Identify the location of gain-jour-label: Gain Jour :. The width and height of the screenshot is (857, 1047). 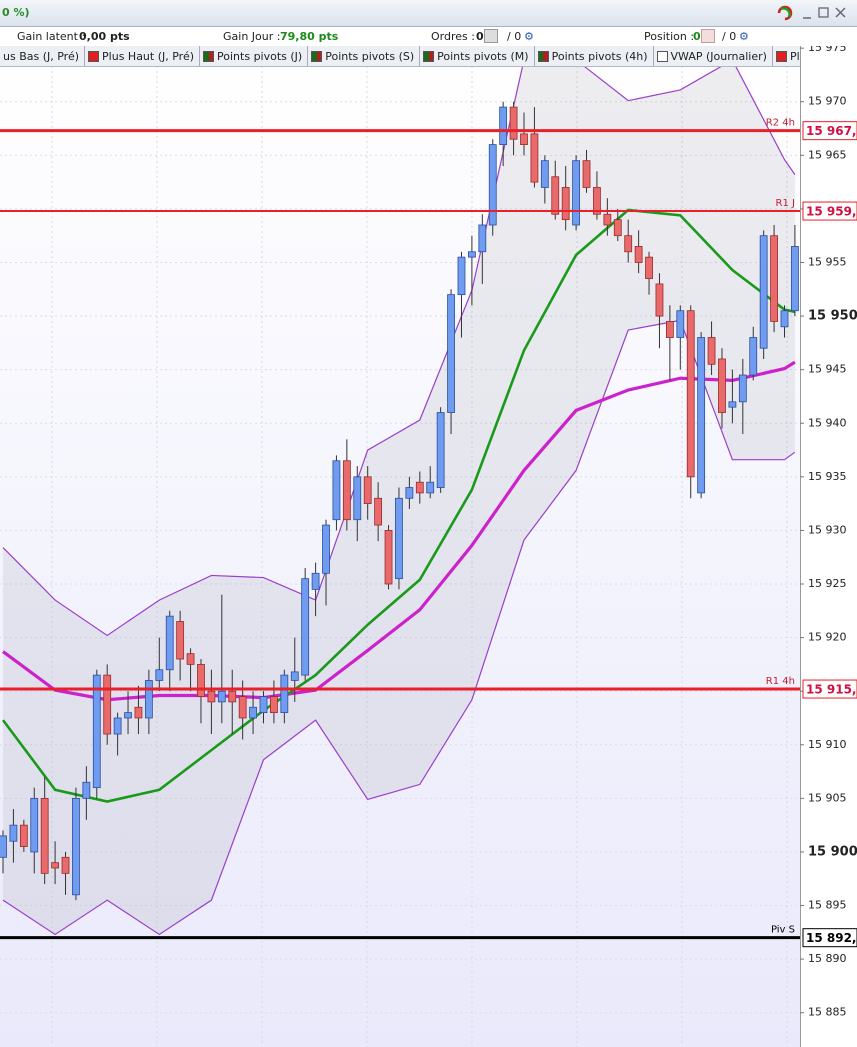
(252, 36).